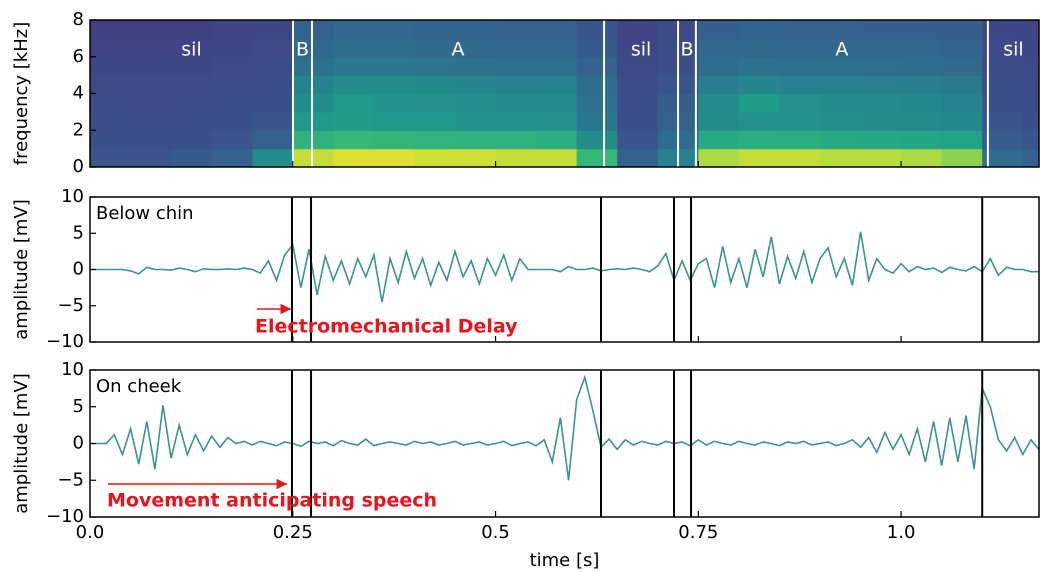 This screenshot has width=1040, height=572. Describe the element at coordinates (386, 327) in the screenshot. I see `annotation: Electromechanical Delay` at that location.